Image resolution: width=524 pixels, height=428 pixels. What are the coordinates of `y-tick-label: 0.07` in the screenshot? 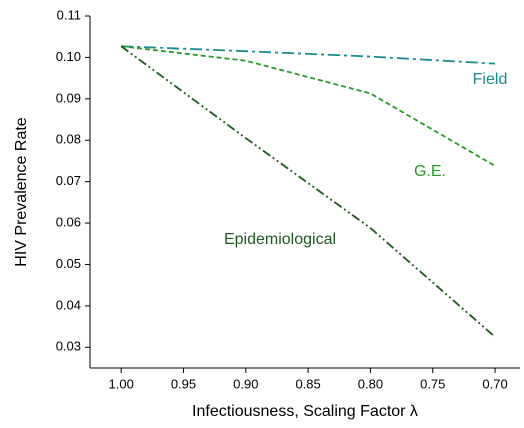 It's located at (68, 180).